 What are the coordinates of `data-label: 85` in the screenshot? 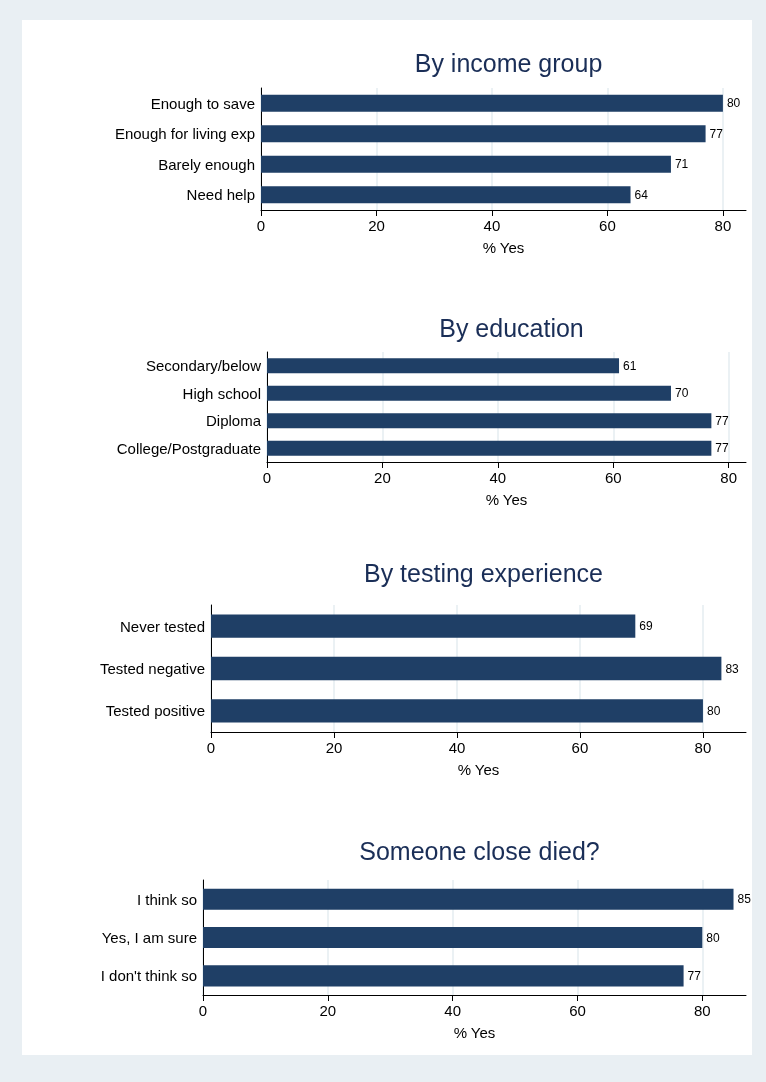 It's located at (744, 899).